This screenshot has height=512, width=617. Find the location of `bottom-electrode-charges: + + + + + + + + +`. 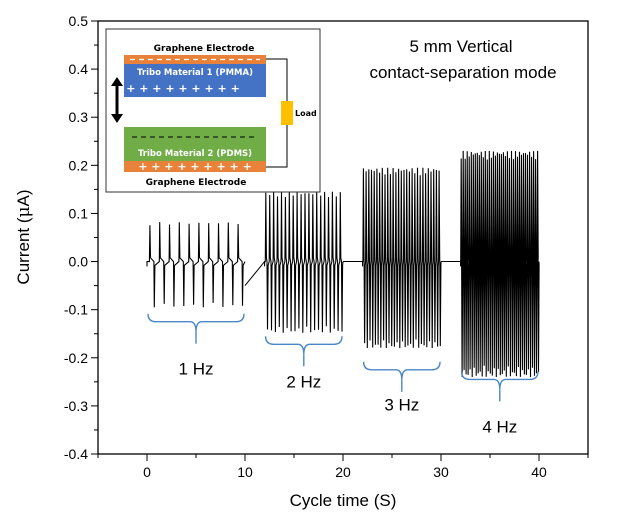

bottom-electrode-charges: + + + + + + + + + is located at coordinates (195, 166).